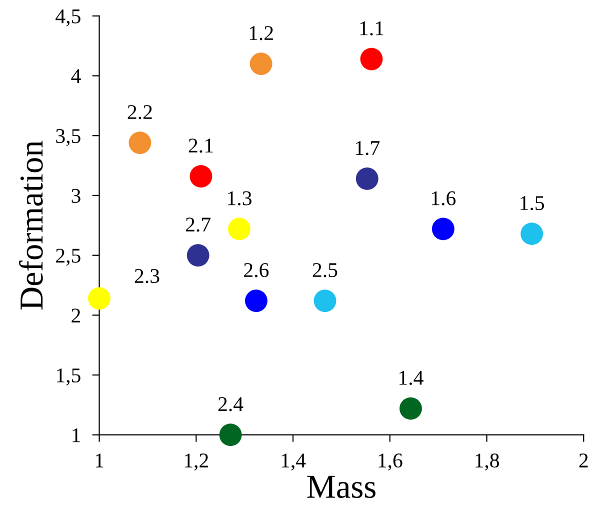 The width and height of the screenshot is (598, 514). Describe the element at coordinates (198, 225) in the screenshot. I see `annotation: 2.7` at that location.